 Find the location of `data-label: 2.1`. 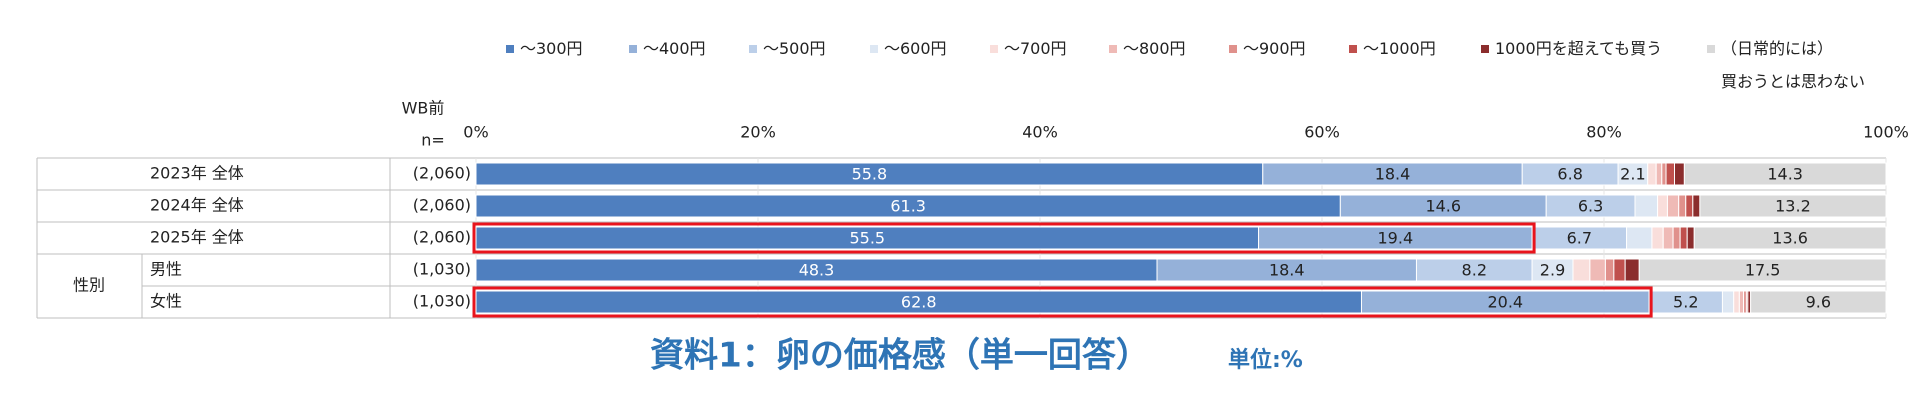

data-label: 2.1 is located at coordinates (1632, 174).